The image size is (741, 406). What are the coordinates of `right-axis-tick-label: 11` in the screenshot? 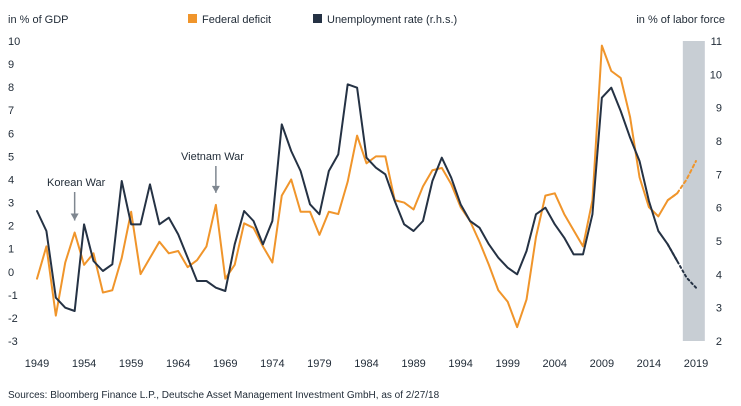 It's located at (716, 42).